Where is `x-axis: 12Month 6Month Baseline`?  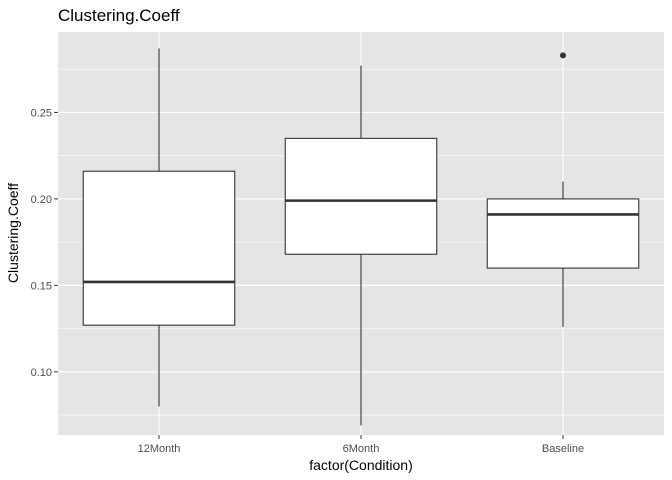 x-axis: 12Month 6Month Baseline is located at coordinates (361, 445).